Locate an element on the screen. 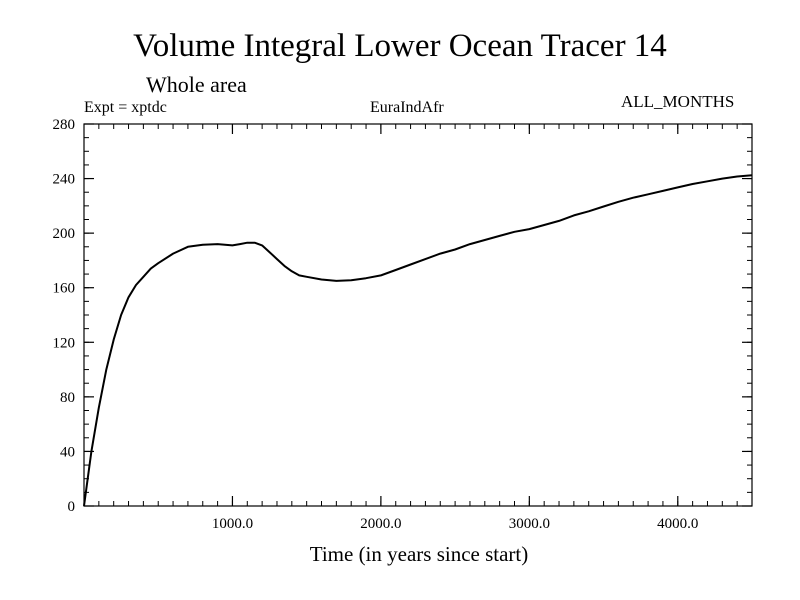  period-label: ALL_MONTHS is located at coordinates (678, 101).